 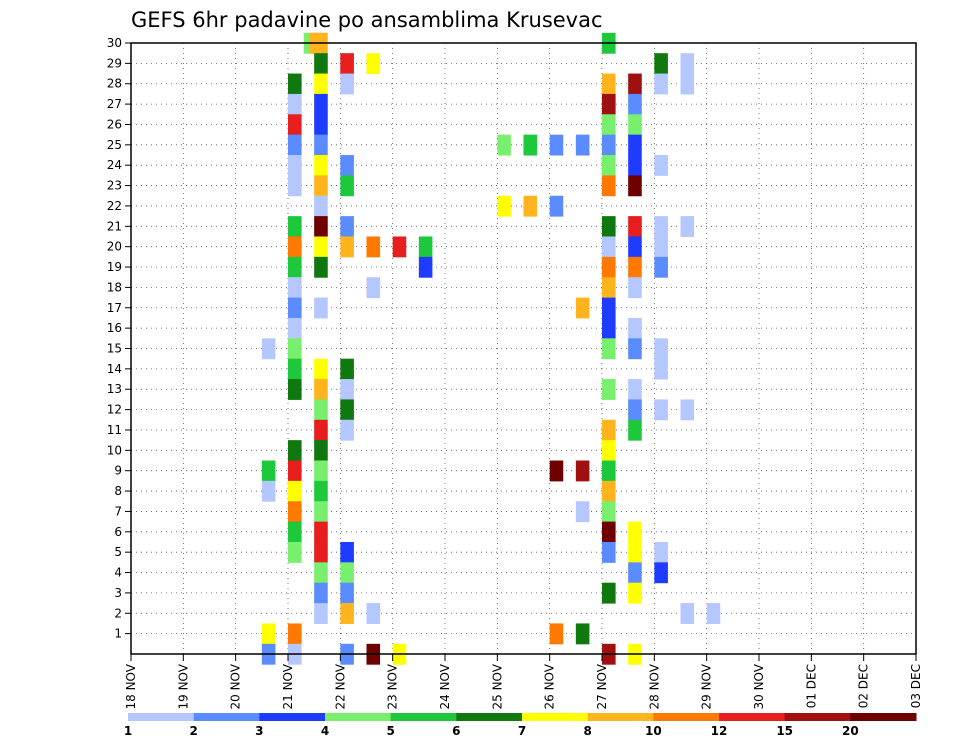 What do you see at coordinates (118, 511) in the screenshot?
I see `y-tick-label: 7` at bounding box center [118, 511].